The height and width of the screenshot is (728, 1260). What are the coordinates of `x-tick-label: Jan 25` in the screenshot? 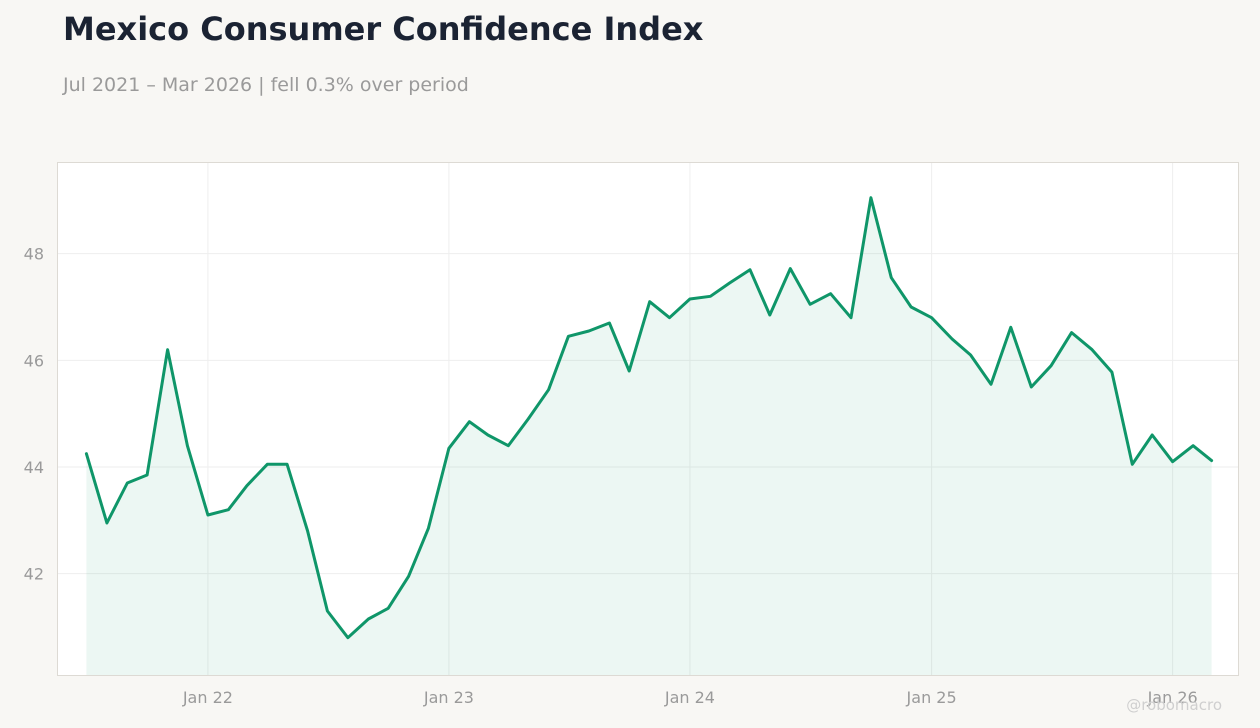 It's located at (931, 697).